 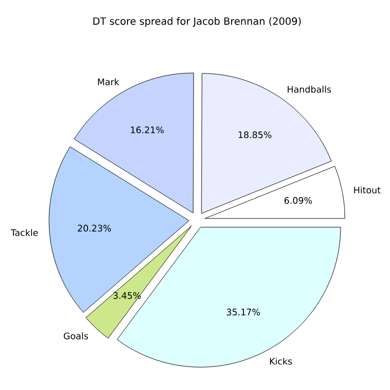 What do you see at coordinates (197, 22) in the screenshot?
I see `chart-title: DT score spread for Jacob Brennan (2009)` at bounding box center [197, 22].